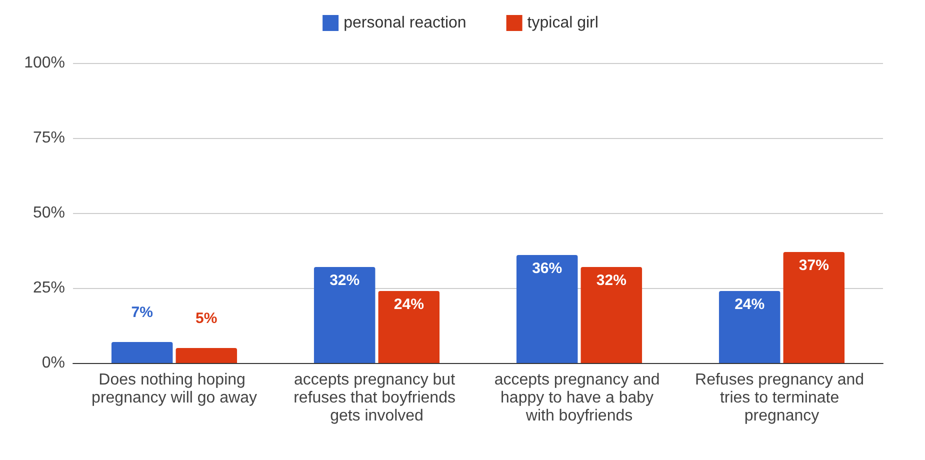 The image size is (925, 460). What do you see at coordinates (781, 398) in the screenshot?
I see `x-tick-label: Refuses pregnancy and tries to terminate pregnancy` at bounding box center [781, 398].